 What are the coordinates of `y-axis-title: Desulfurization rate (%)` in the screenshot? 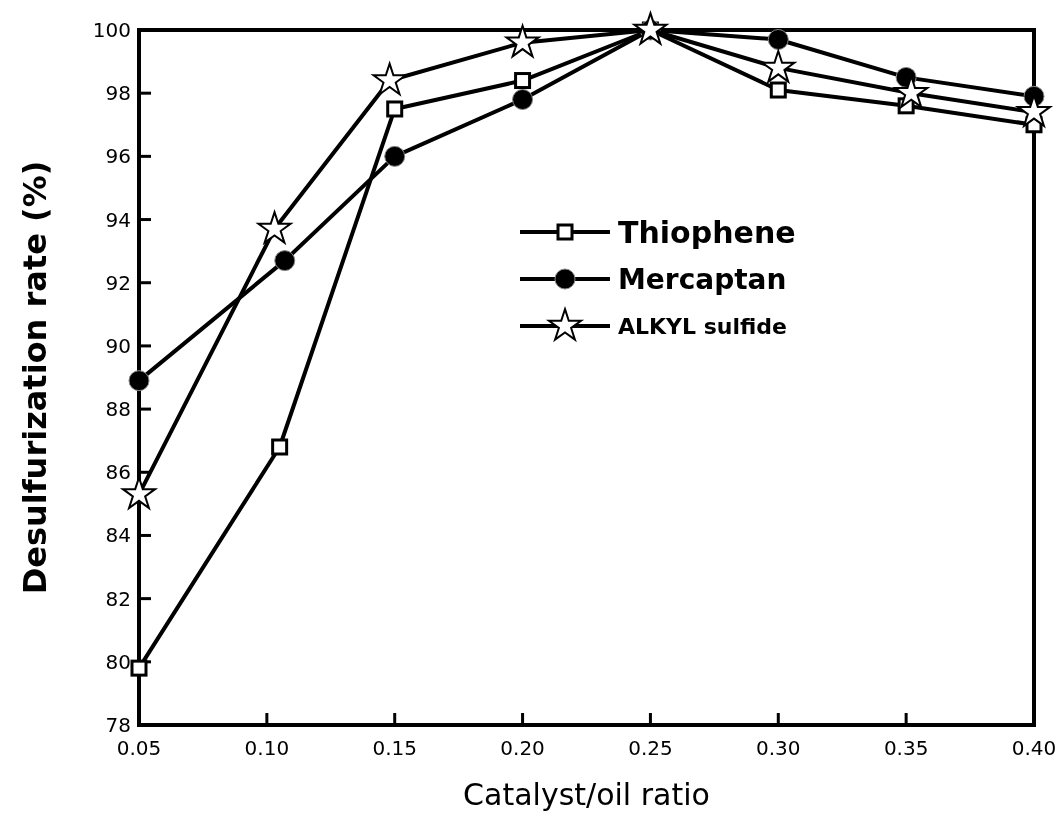 It's located at (35, 377).